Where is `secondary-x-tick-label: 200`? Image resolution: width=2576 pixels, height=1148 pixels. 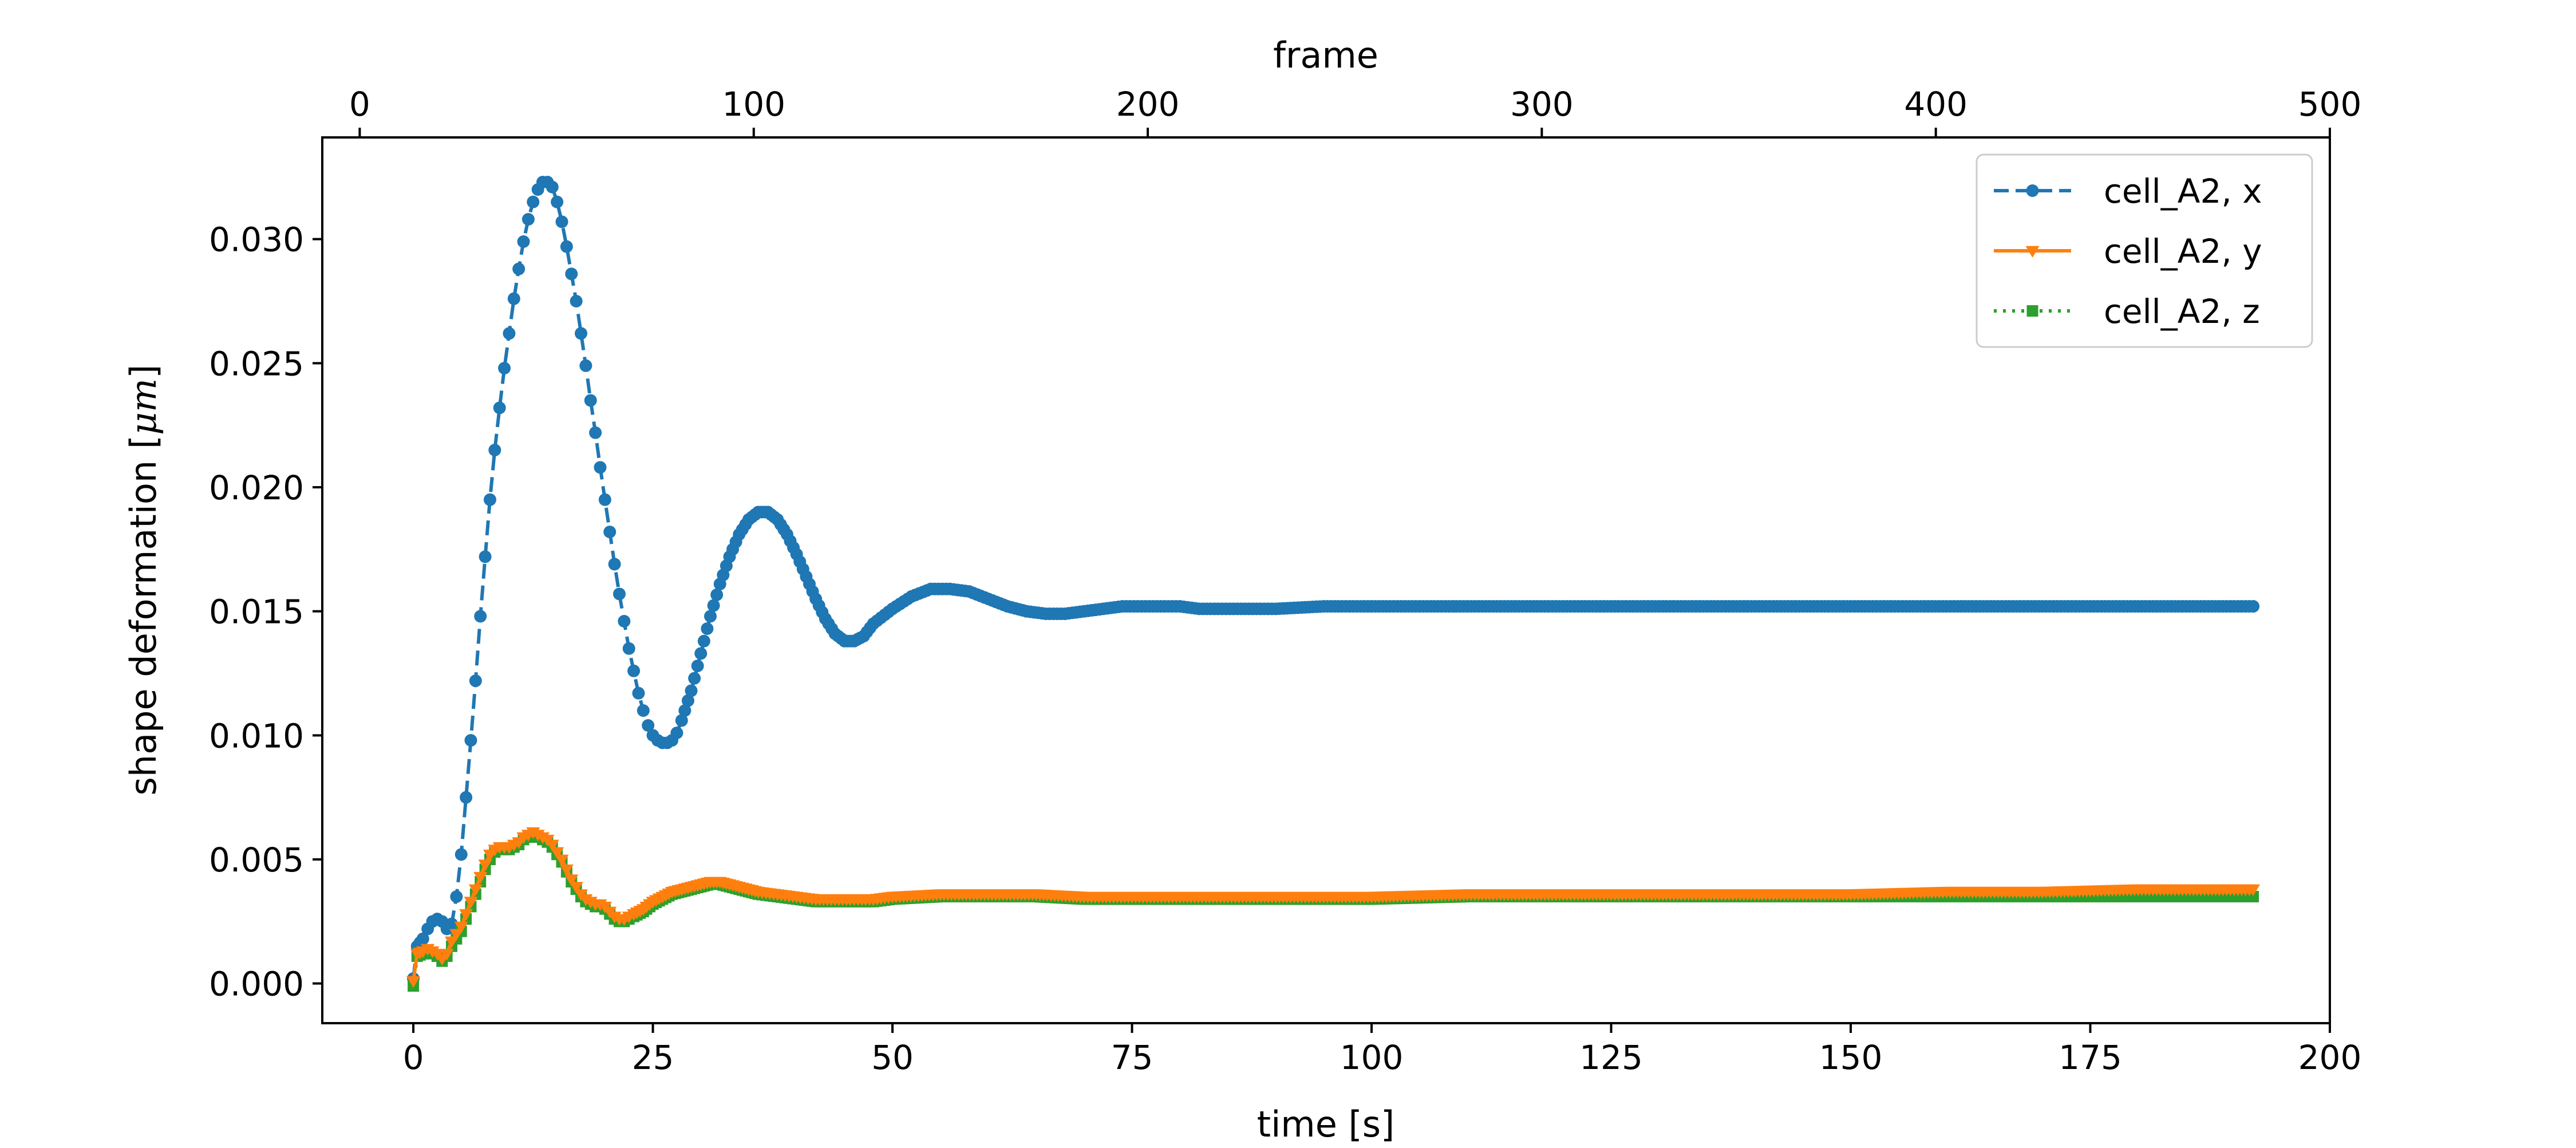 secondary-x-tick-label: 200 is located at coordinates (1148, 104).